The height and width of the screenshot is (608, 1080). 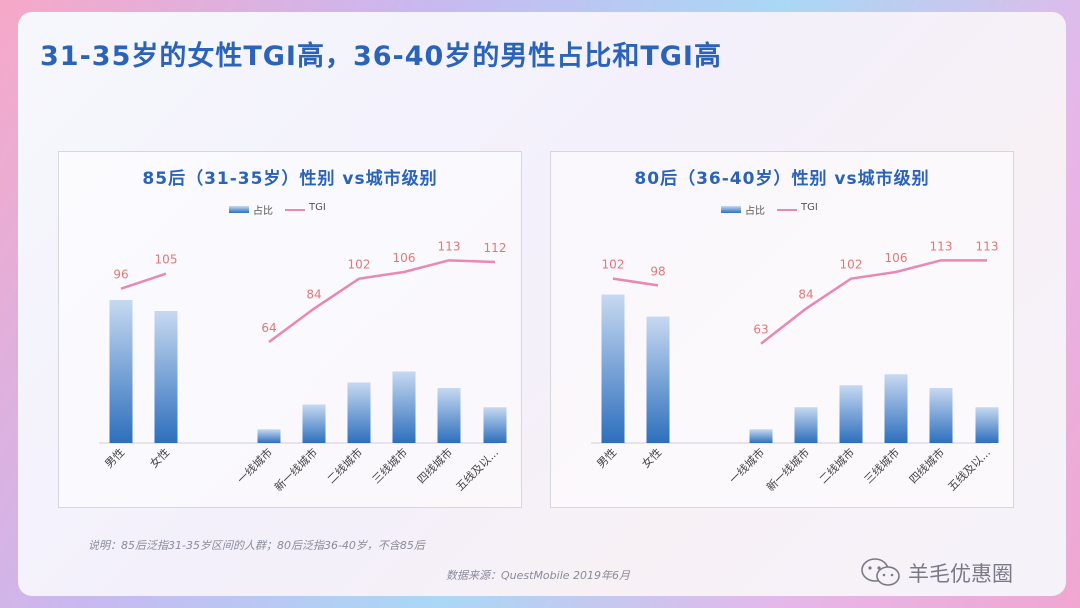 I want to click on page-title: 31-35岁的女性TGI高，36-40岁的男性占比和TGI高, so click(x=381, y=56).